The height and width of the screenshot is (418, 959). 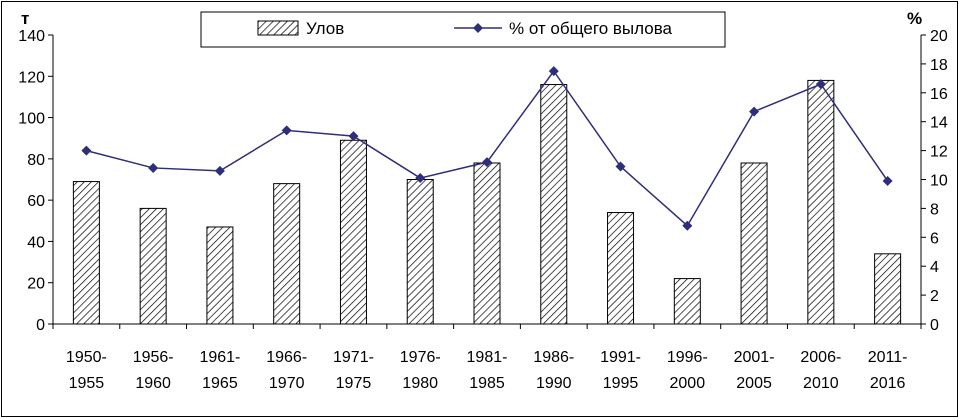 I want to click on left-tick-label: 0, so click(x=40, y=325).